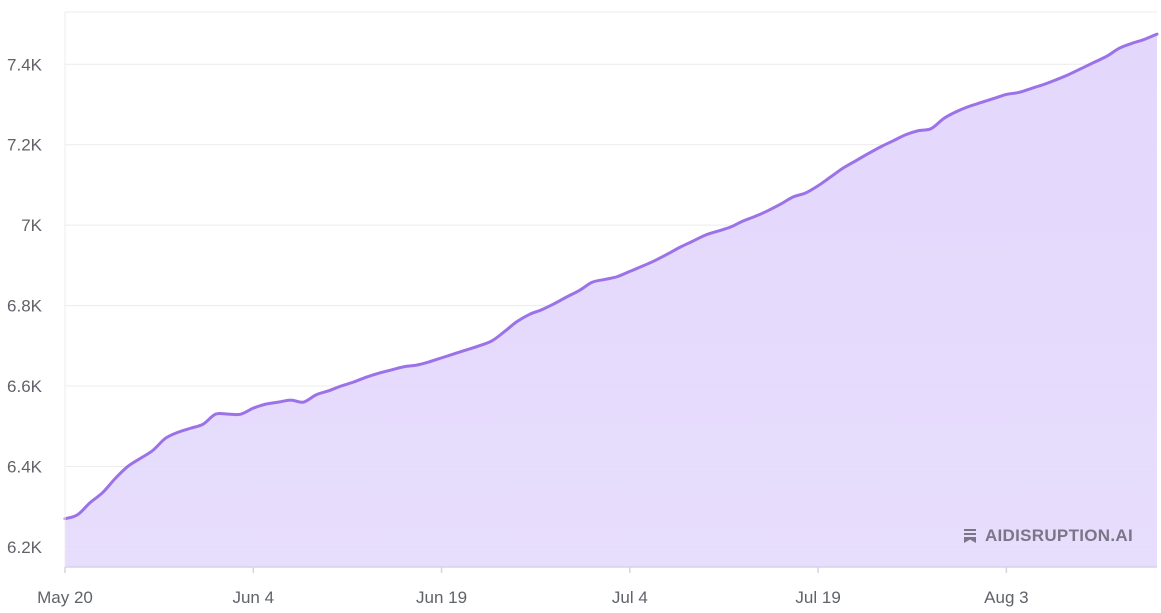  I want to click on x-tick-label: Jun 4, so click(253, 597).